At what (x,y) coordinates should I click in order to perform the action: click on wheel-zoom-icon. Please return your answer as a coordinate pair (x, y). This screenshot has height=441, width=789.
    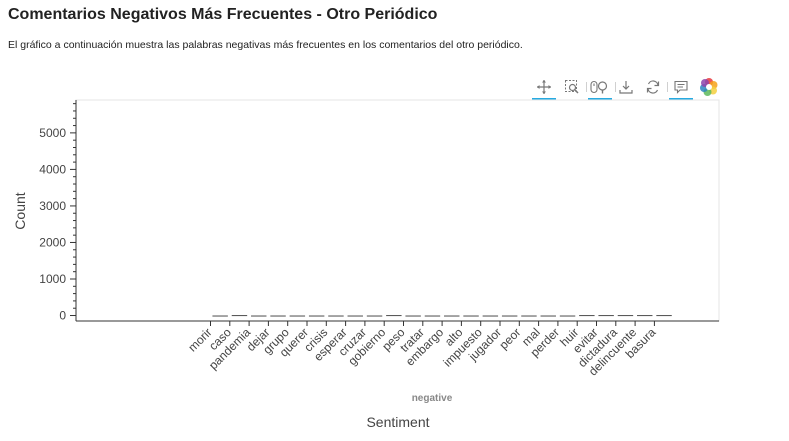
    Looking at the image, I should click on (599, 87).